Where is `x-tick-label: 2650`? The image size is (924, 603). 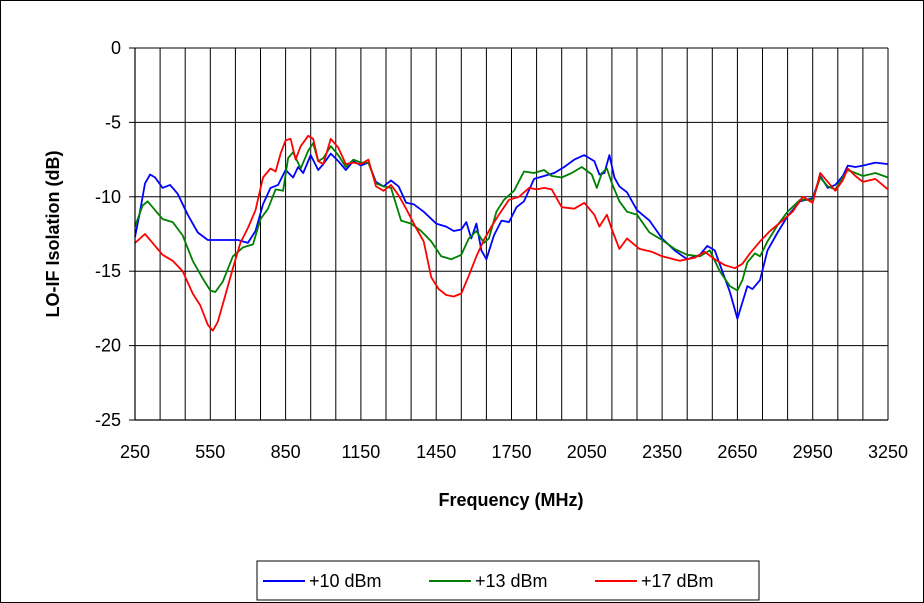
x-tick-label: 2650 is located at coordinates (737, 452).